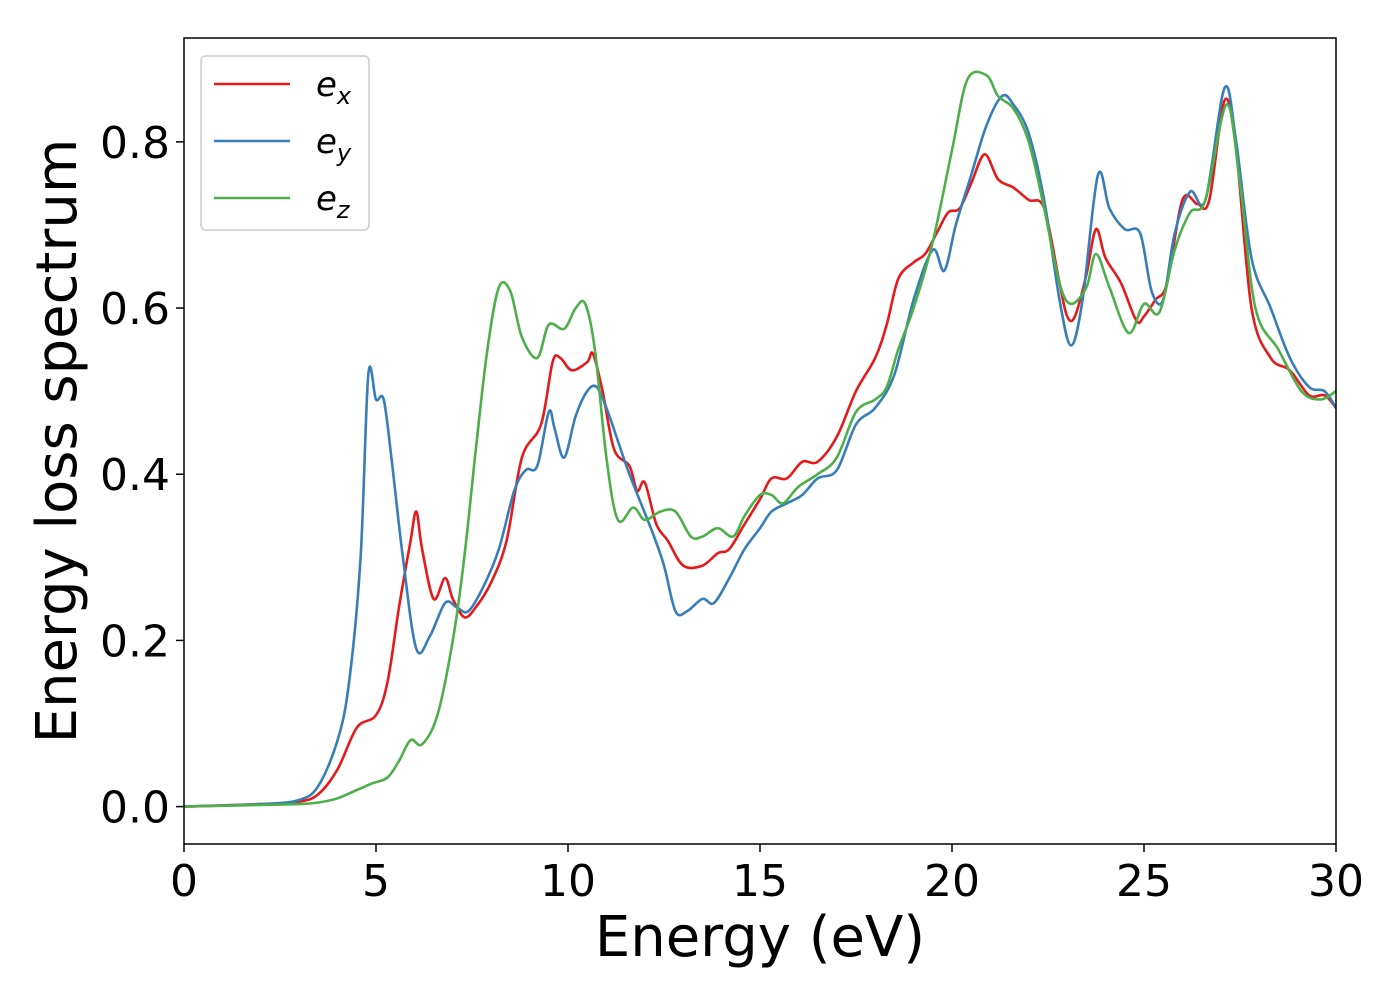  Describe the element at coordinates (568, 881) in the screenshot. I see `x-tick-label: 10` at that location.